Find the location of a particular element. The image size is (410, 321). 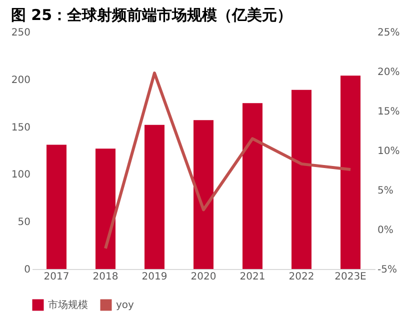

x-tick-label: 2018 is located at coordinates (105, 277).